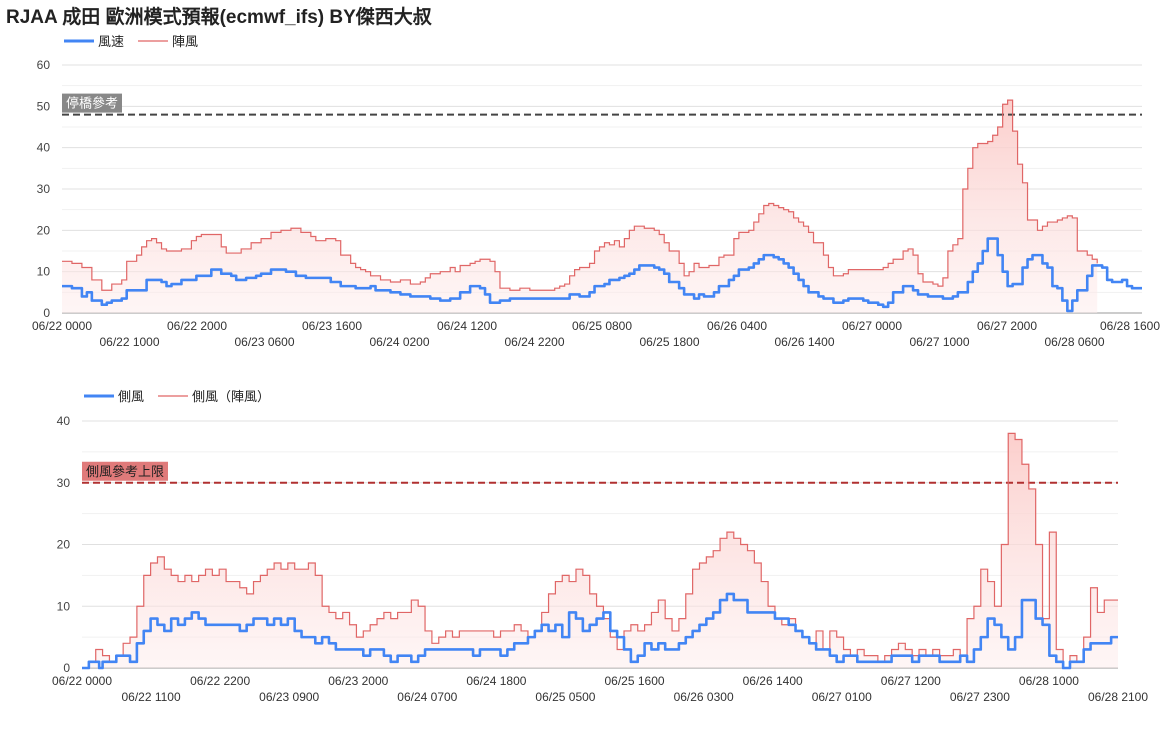 Image resolution: width=1174 pixels, height=732 pixels. What do you see at coordinates (496, 681) in the screenshot?
I see `x-tick-label: 06/24 1800` at bounding box center [496, 681].